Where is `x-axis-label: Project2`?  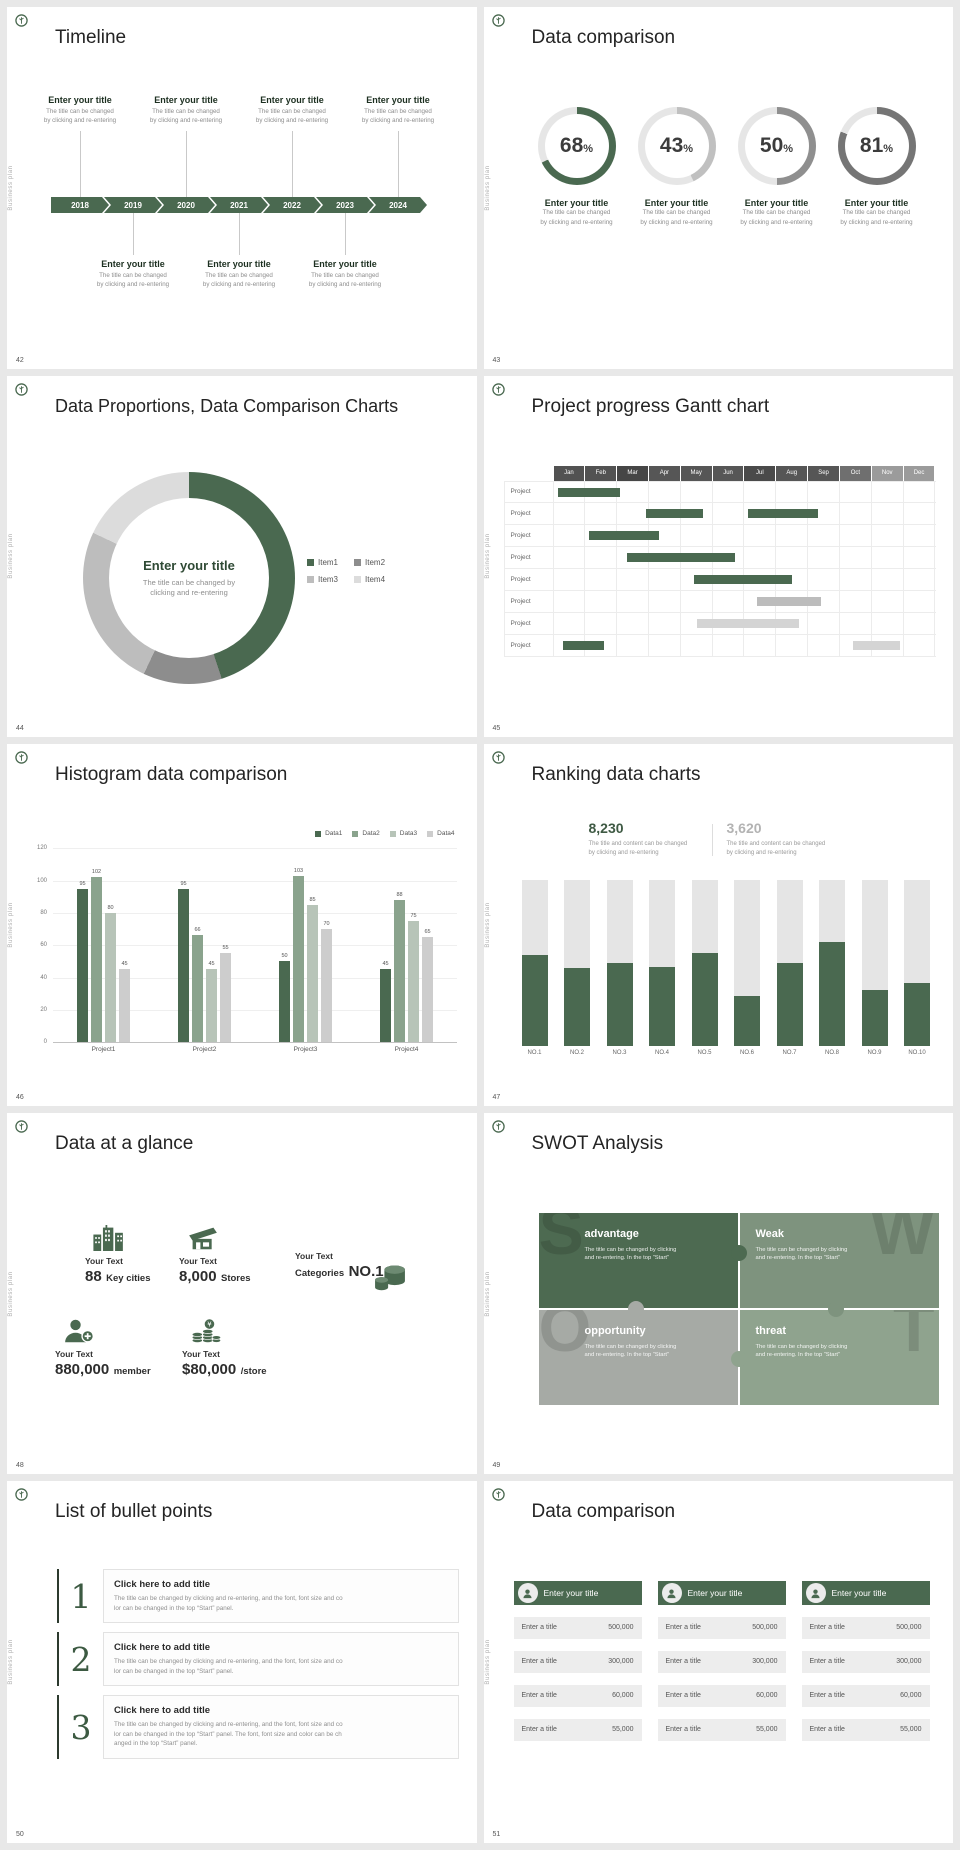
x-axis-label: Project2 is located at coordinates (204, 1050).